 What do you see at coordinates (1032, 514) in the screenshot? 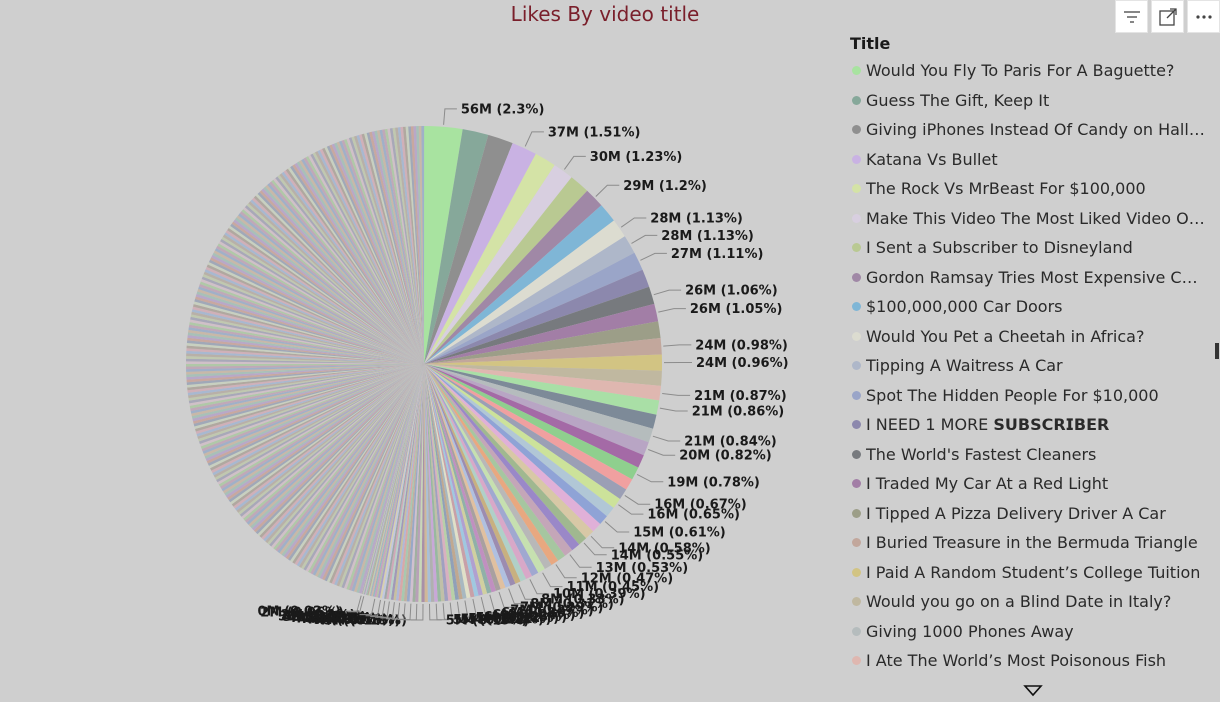
I see `legend-item: I Tipped A Pizza Delivery Driver A Car` at bounding box center [1032, 514].